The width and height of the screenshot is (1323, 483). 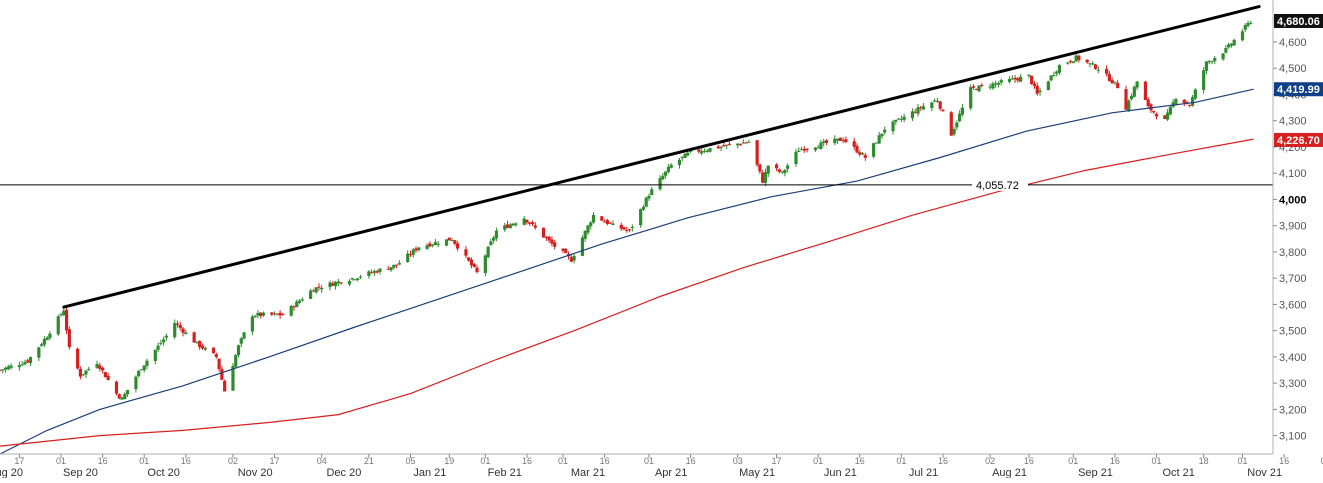 What do you see at coordinates (1000, 184) in the screenshot?
I see `horizontal-line-label-bg` at bounding box center [1000, 184].